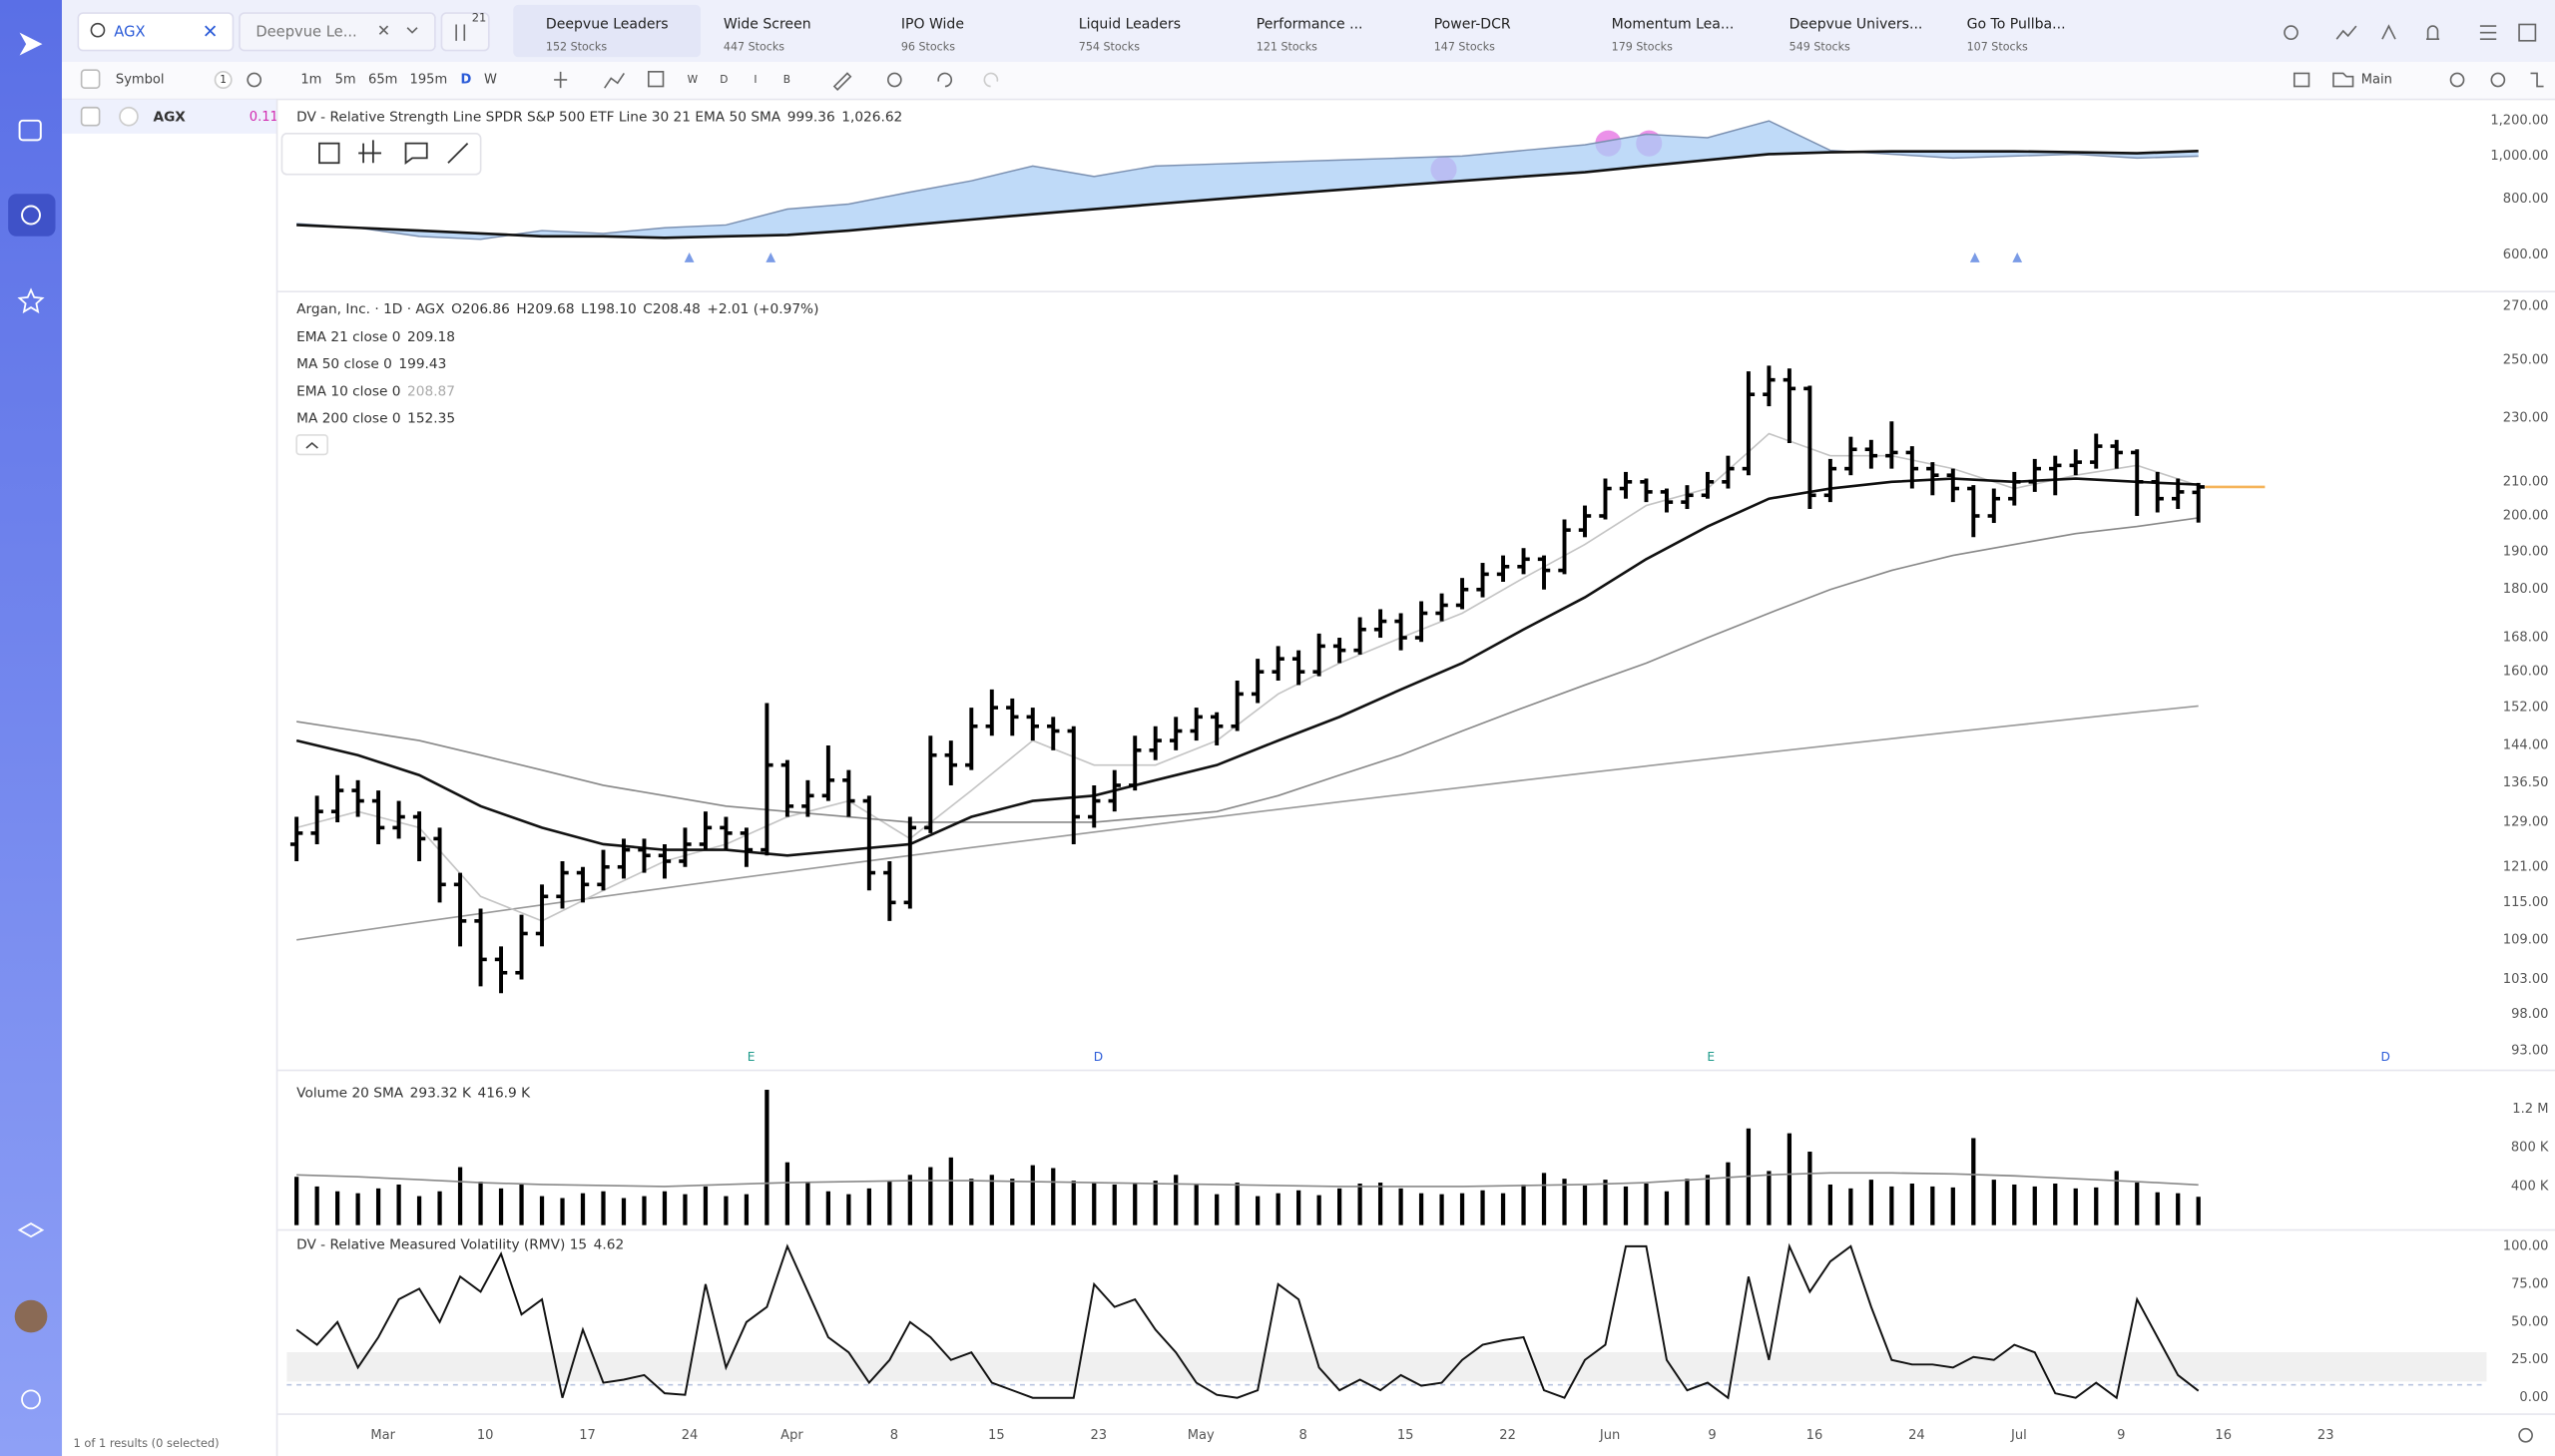 The height and width of the screenshot is (1456, 2555). I want to click on chart-icon, so click(2346, 32).